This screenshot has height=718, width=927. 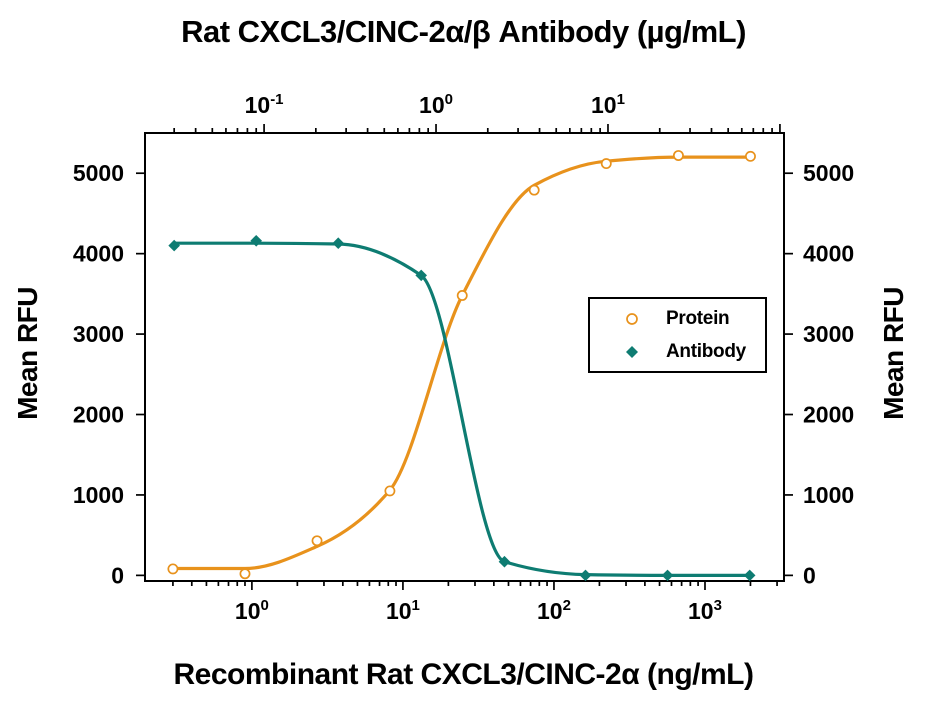 What do you see at coordinates (828, 495) in the screenshot?
I see `y-tick-label-right: 1000` at bounding box center [828, 495].